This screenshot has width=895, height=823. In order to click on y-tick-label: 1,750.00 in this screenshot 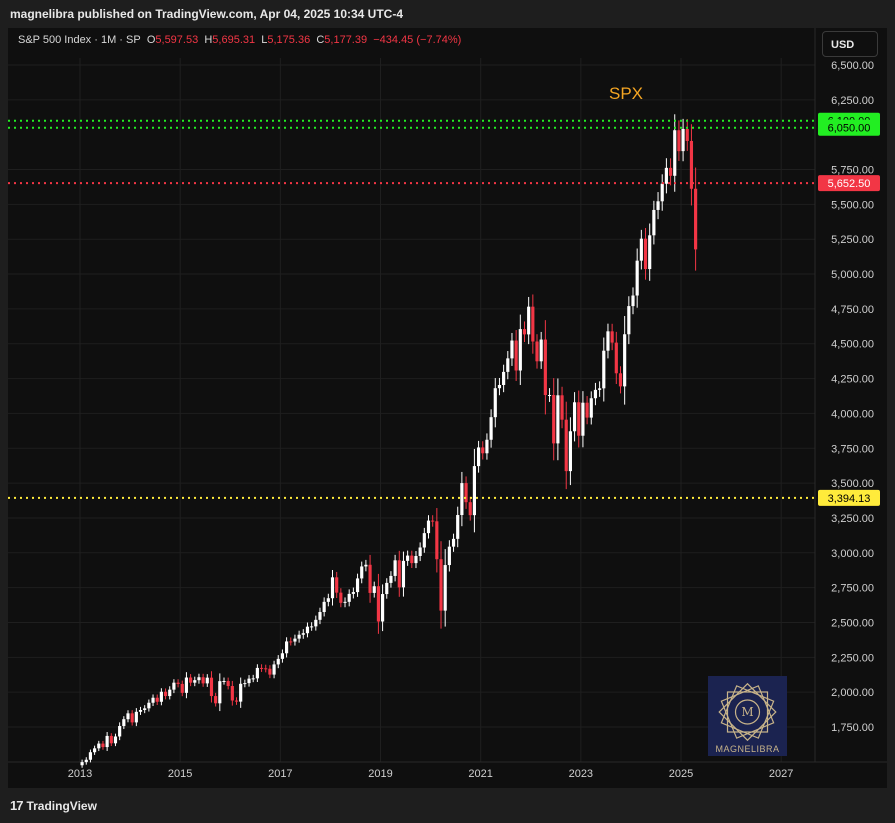, I will do `click(852, 728)`.